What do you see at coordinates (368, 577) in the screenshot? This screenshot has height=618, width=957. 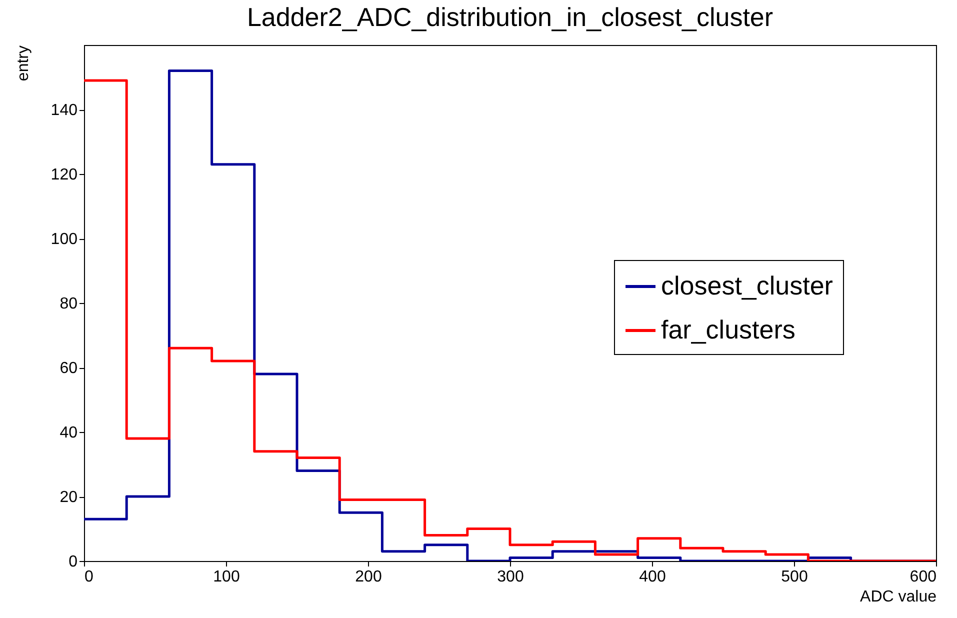 I see `x-tick-label: 200` at bounding box center [368, 577].